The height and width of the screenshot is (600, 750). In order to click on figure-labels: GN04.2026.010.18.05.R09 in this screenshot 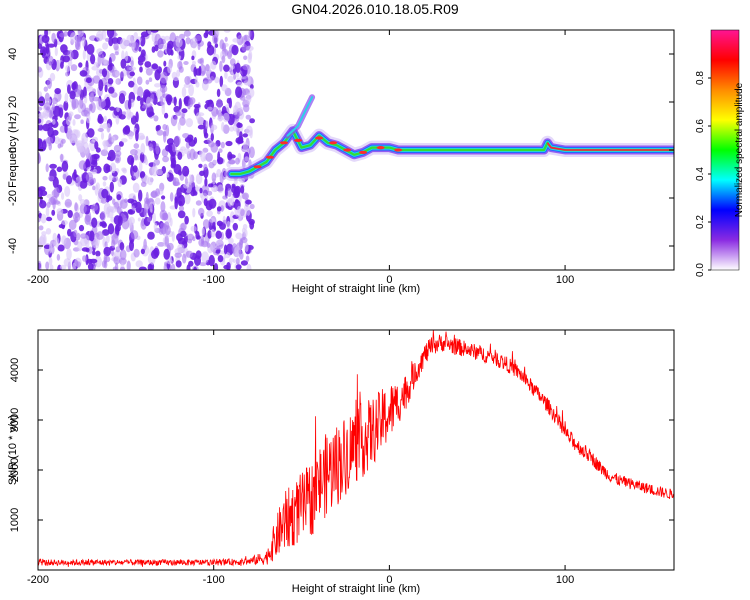, I will do `click(375, 9)`.